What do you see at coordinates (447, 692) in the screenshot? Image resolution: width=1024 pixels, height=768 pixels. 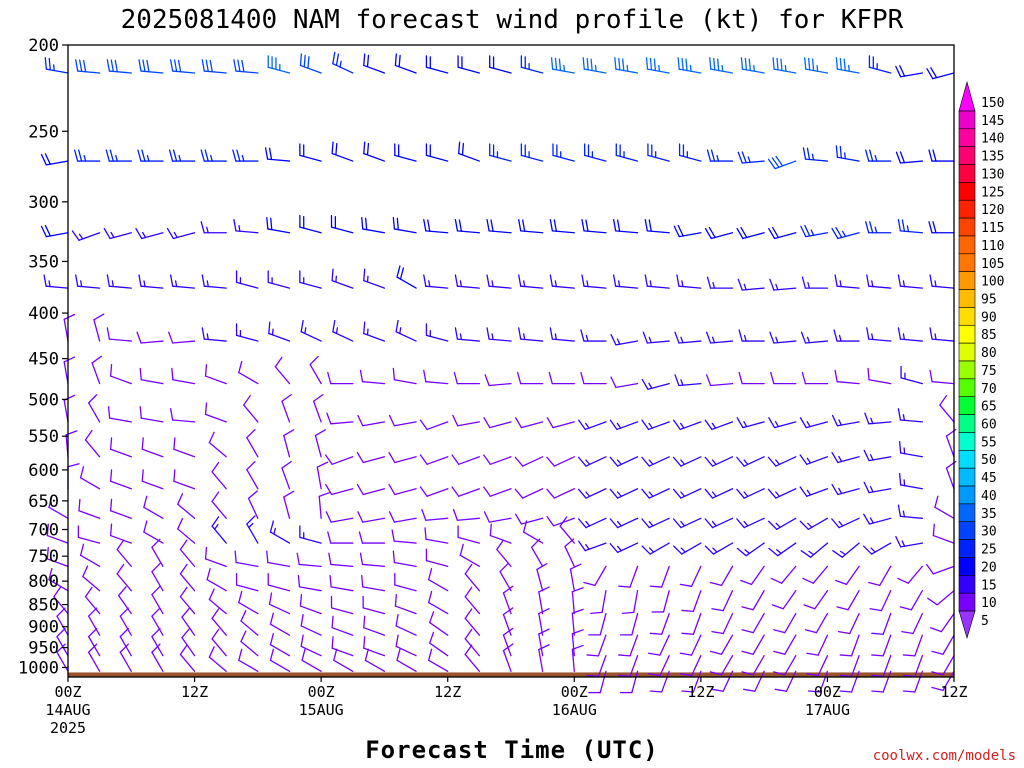 I see `x-tick-label: 12Z` at bounding box center [447, 692].